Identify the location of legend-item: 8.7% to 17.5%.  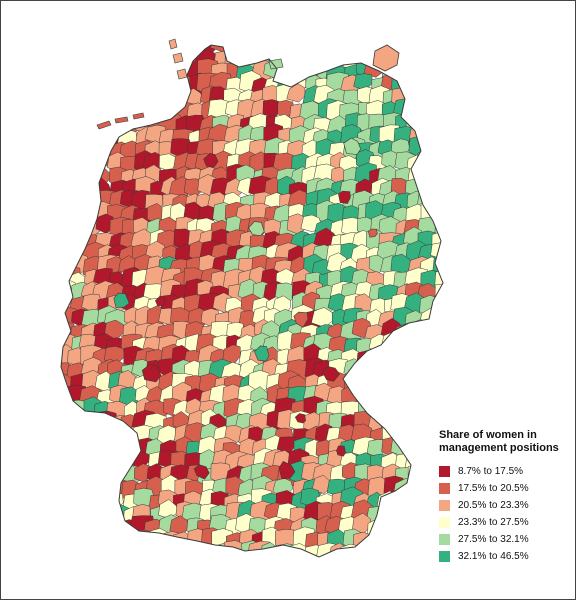
(506, 471).